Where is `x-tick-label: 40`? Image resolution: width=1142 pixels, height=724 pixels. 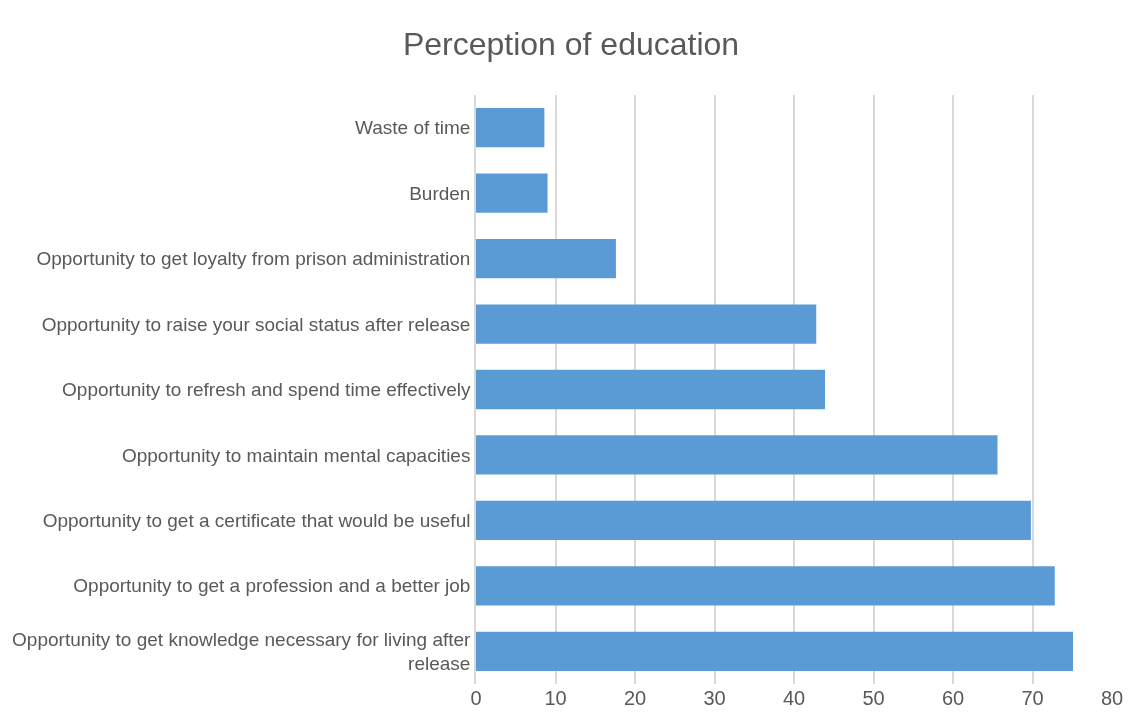
x-tick-label: 40 is located at coordinates (794, 698).